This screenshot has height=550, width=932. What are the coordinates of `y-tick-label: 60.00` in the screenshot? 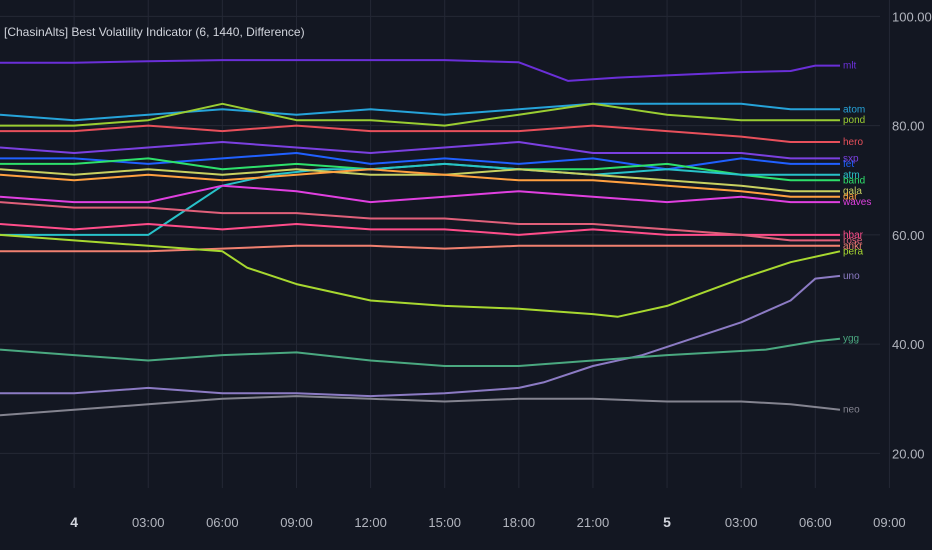 It's located at (908, 235).